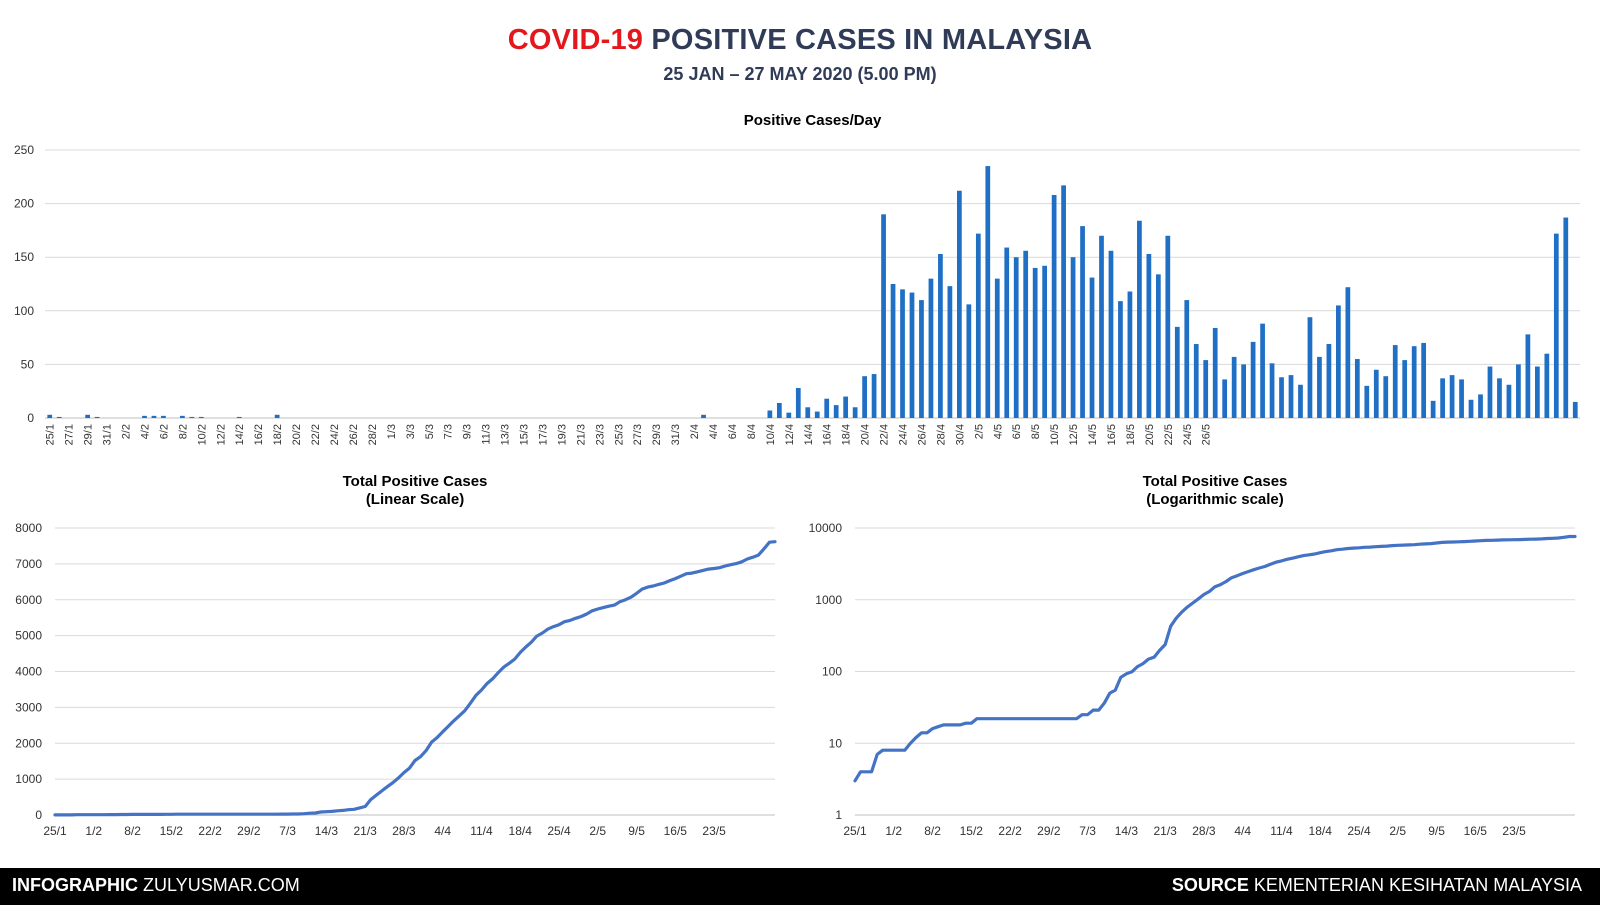  I want to click on line-y-tick-label: 5000, so click(28, 636).